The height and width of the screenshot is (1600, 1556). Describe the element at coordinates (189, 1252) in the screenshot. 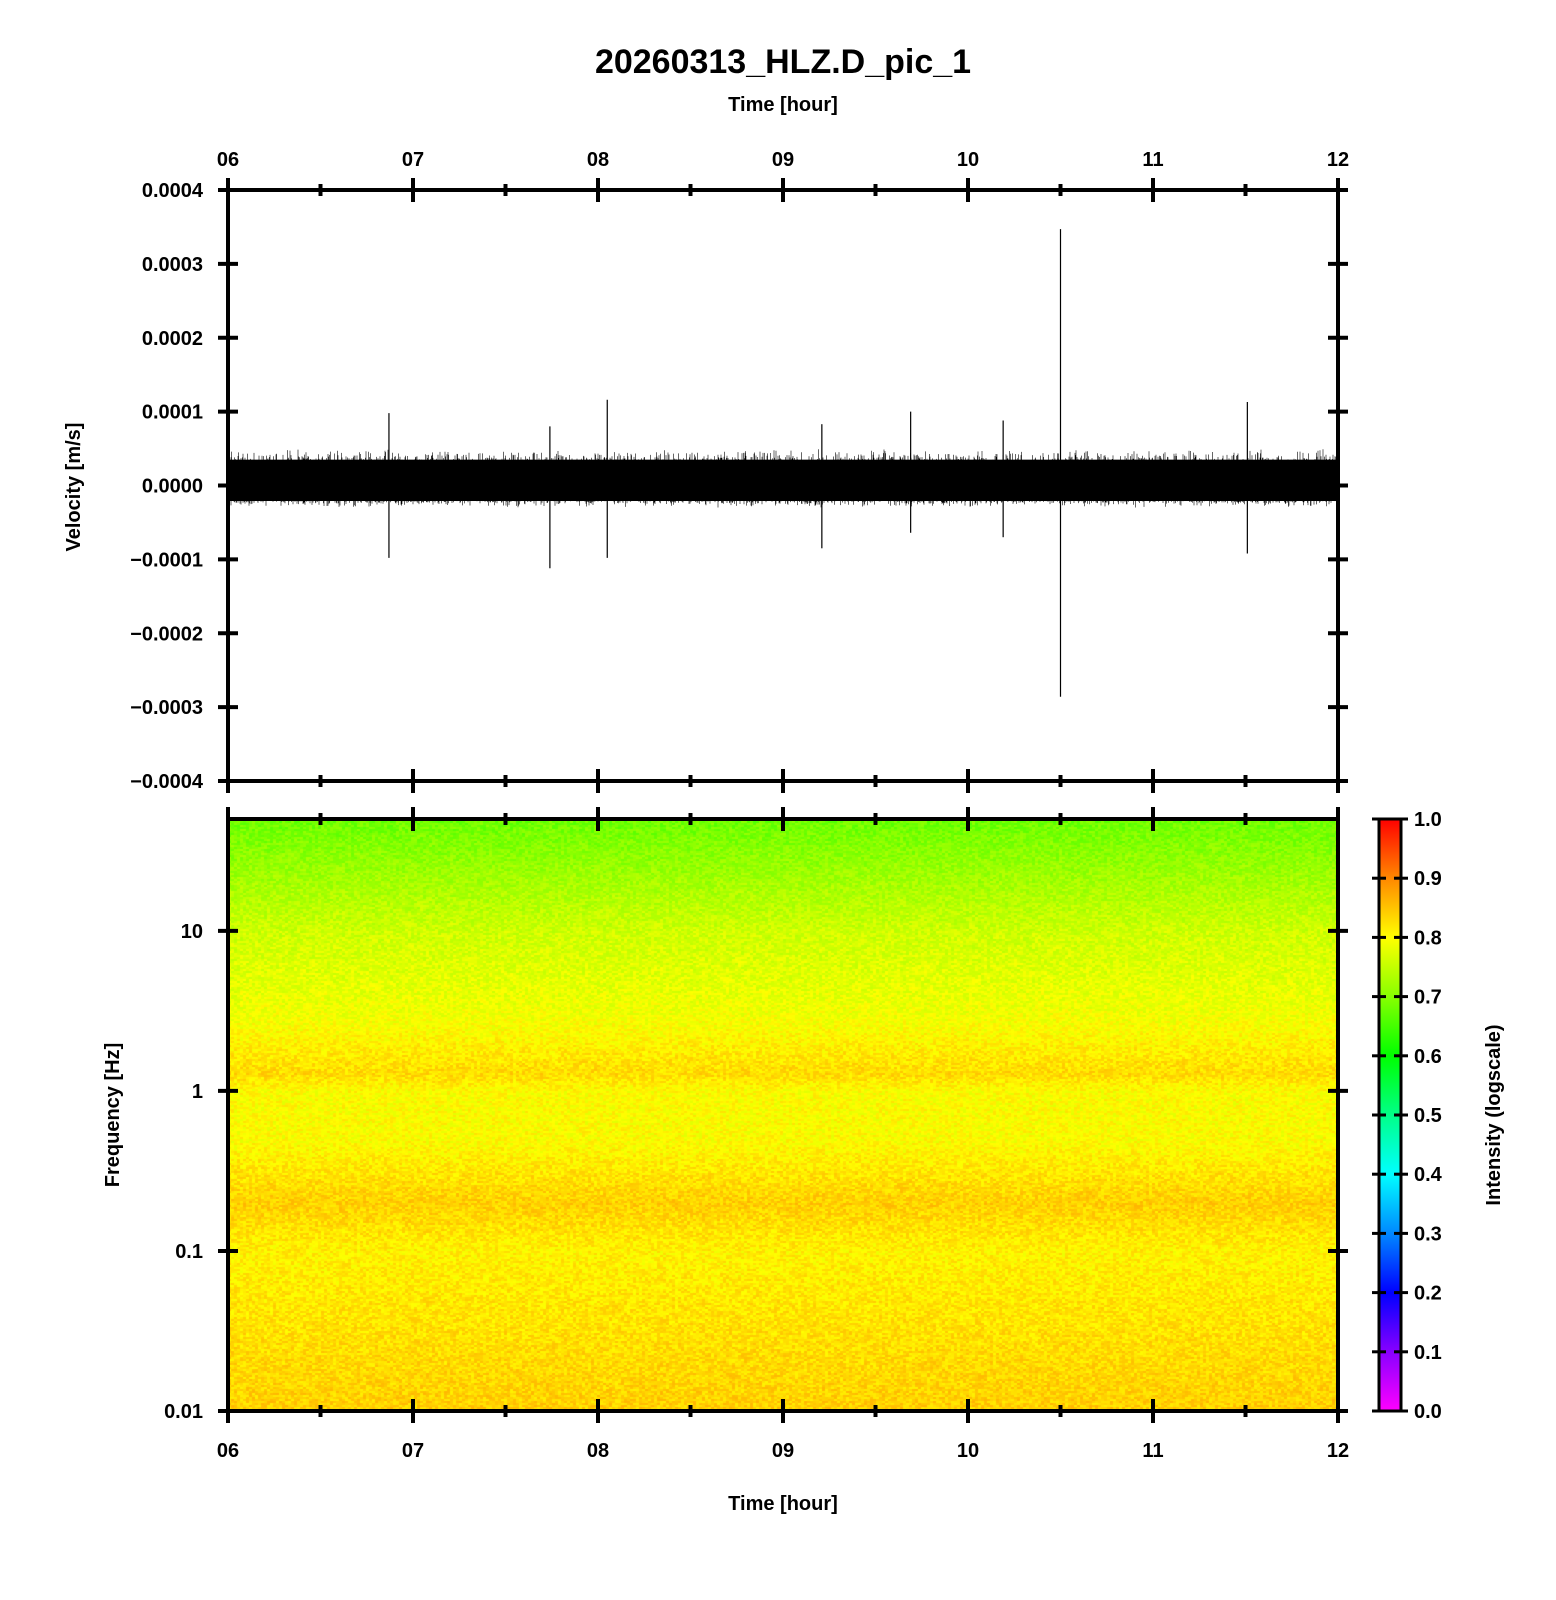

I see `spectrogram-y-tick-label: 0.1` at that location.